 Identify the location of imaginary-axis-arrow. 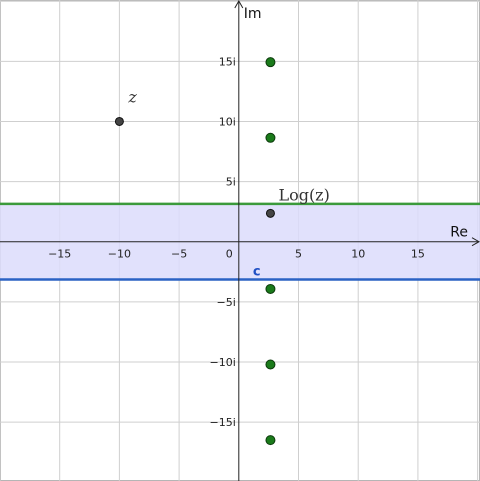
(239, 4).